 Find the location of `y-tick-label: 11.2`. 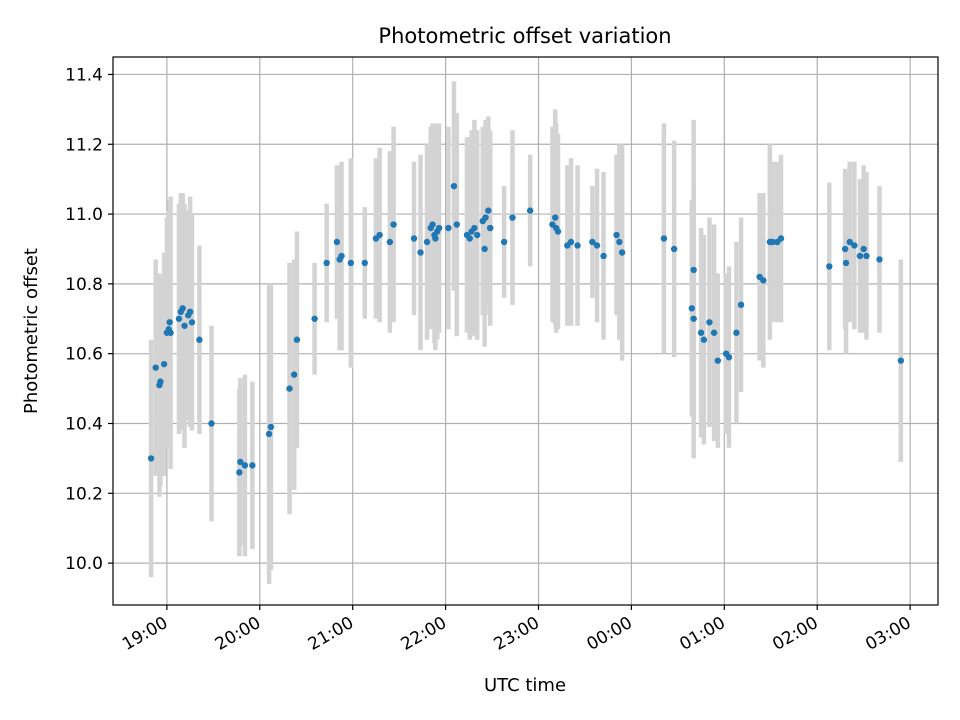

y-tick-label: 11.2 is located at coordinates (84, 145).